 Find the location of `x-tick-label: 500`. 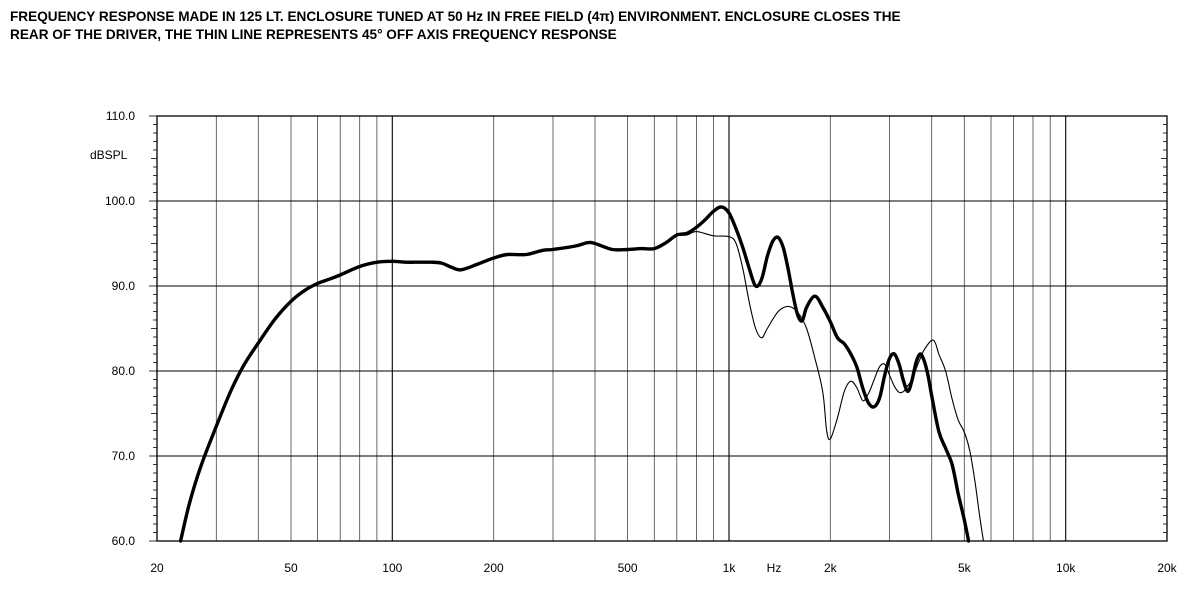

x-tick-label: 500 is located at coordinates (628, 568).